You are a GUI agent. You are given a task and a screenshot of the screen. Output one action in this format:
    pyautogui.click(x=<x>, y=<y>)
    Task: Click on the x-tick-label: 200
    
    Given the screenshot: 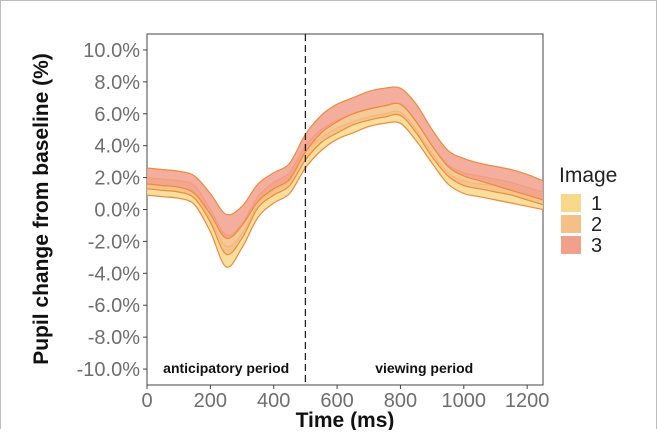 What is the action you would take?
    pyautogui.click(x=210, y=401)
    